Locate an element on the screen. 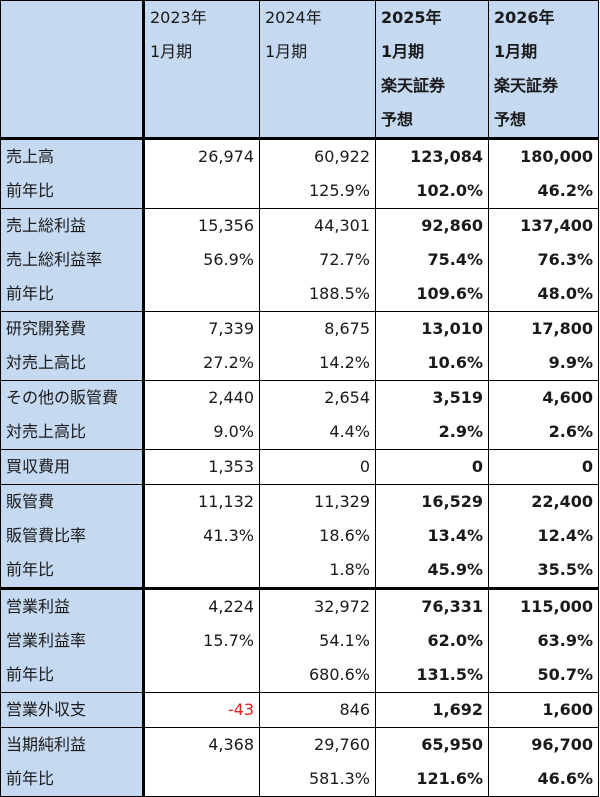 The image size is (600, 797). table-cell: 27.2% is located at coordinates (201, 363).